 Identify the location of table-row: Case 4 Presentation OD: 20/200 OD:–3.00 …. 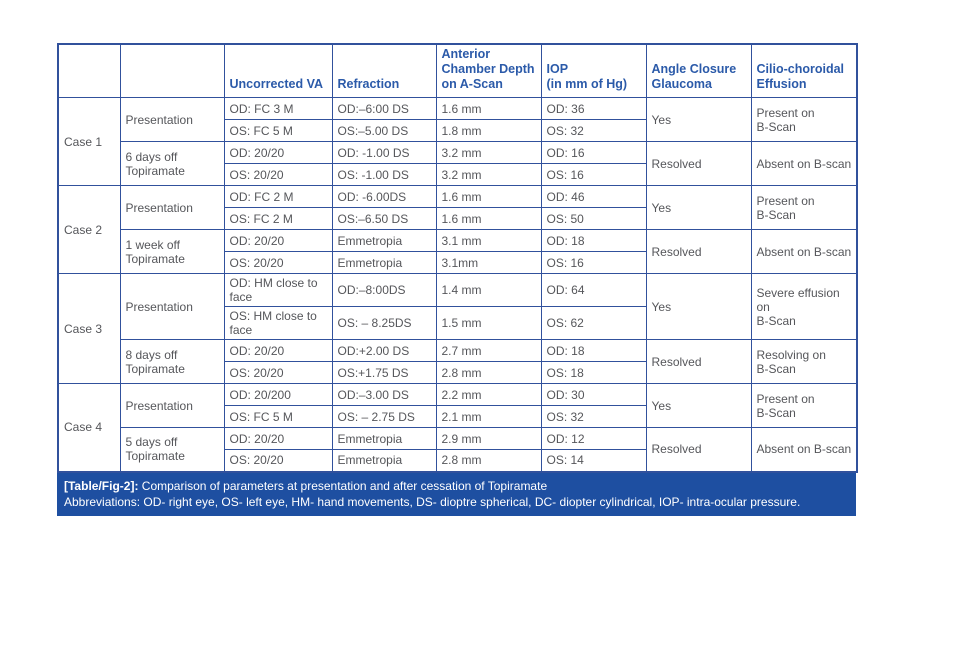
(457, 427).